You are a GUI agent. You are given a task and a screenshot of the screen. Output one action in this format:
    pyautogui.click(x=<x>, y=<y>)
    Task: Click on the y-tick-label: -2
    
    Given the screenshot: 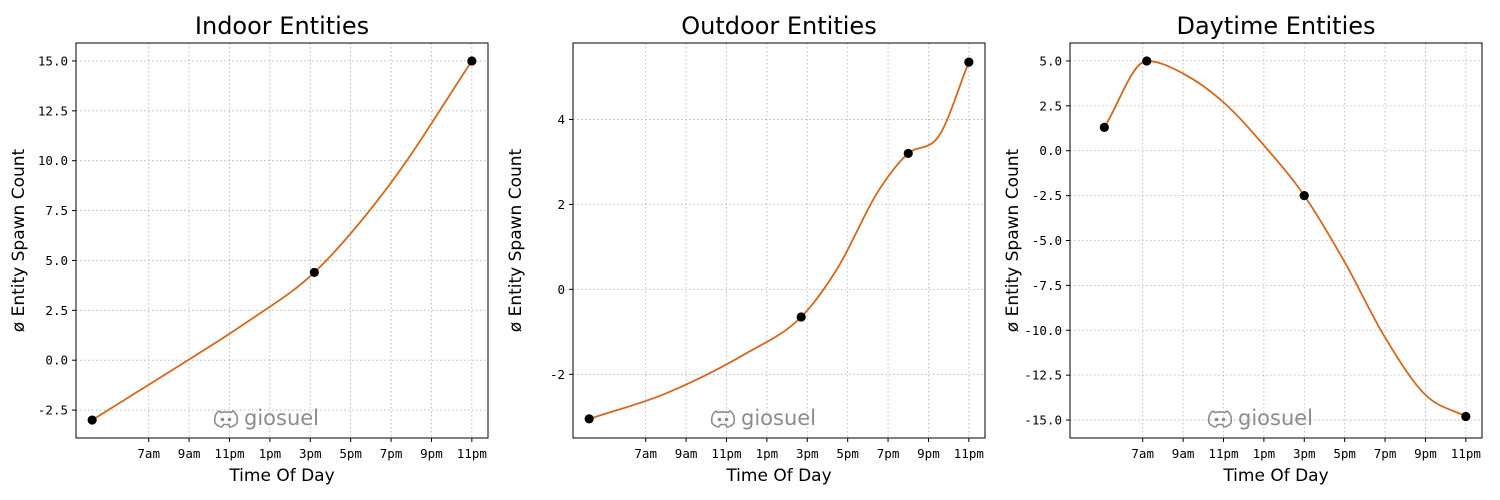 What is the action you would take?
    pyautogui.click(x=557, y=374)
    